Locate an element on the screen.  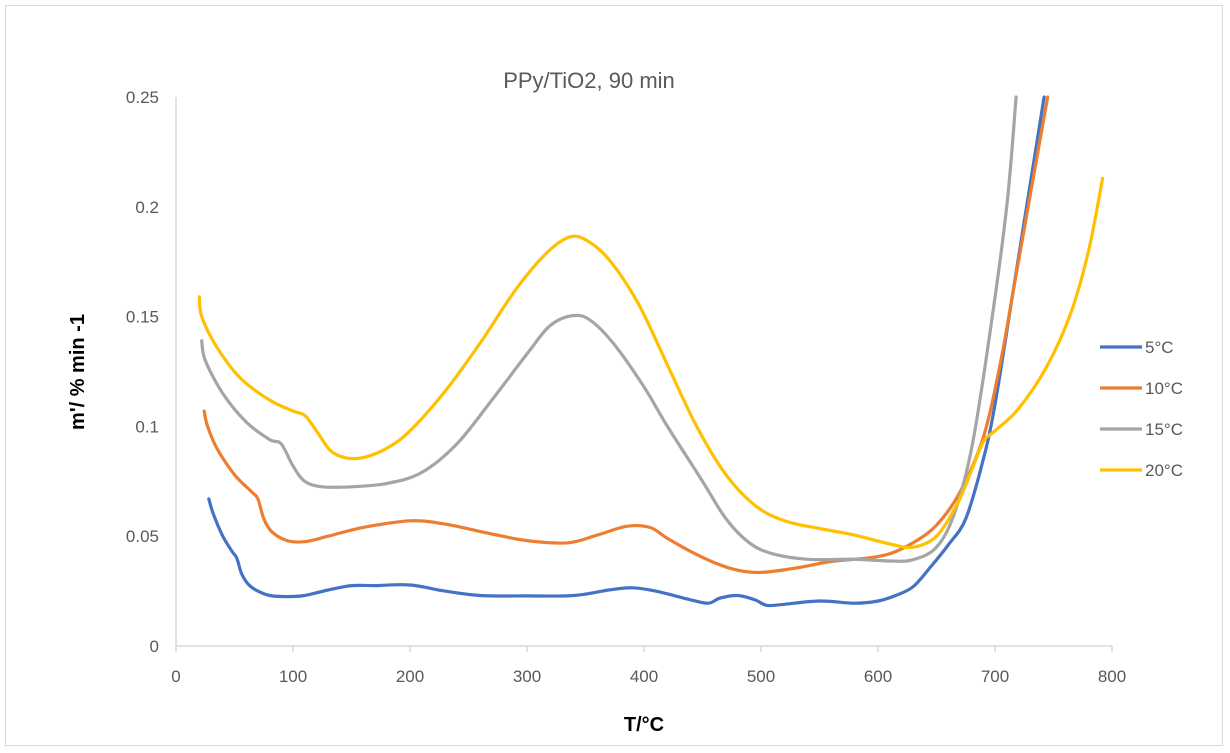
legend-label: 5°C is located at coordinates (1159, 347).